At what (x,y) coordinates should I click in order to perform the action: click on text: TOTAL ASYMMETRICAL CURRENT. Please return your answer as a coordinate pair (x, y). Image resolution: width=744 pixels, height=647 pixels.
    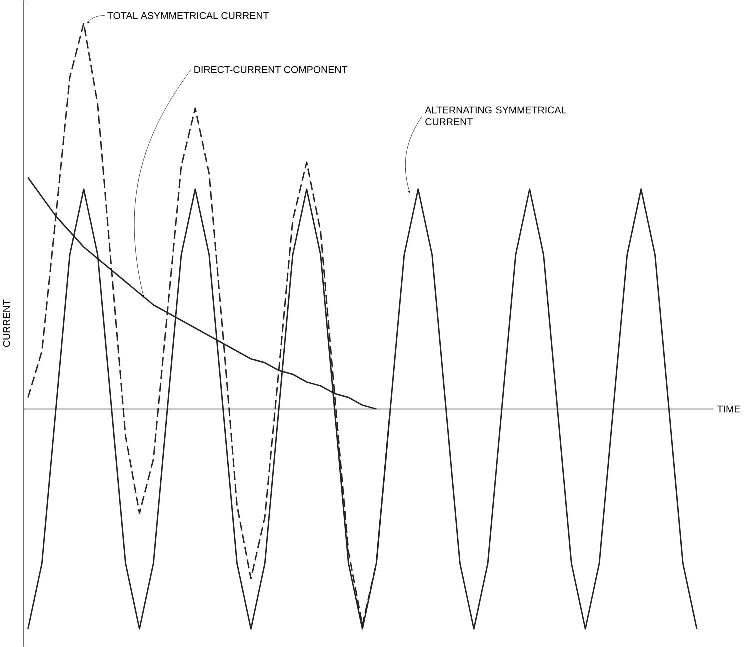
    Looking at the image, I should click on (189, 16).